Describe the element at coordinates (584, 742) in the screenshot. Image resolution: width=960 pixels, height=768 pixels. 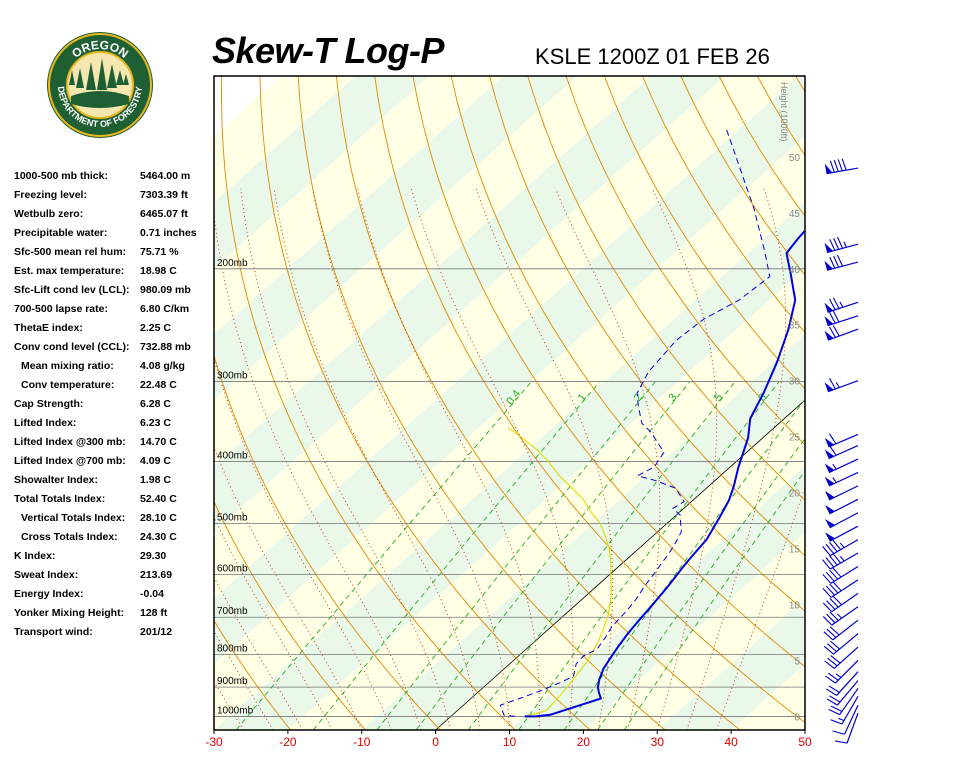
I see `x-tick-label: 20` at that location.